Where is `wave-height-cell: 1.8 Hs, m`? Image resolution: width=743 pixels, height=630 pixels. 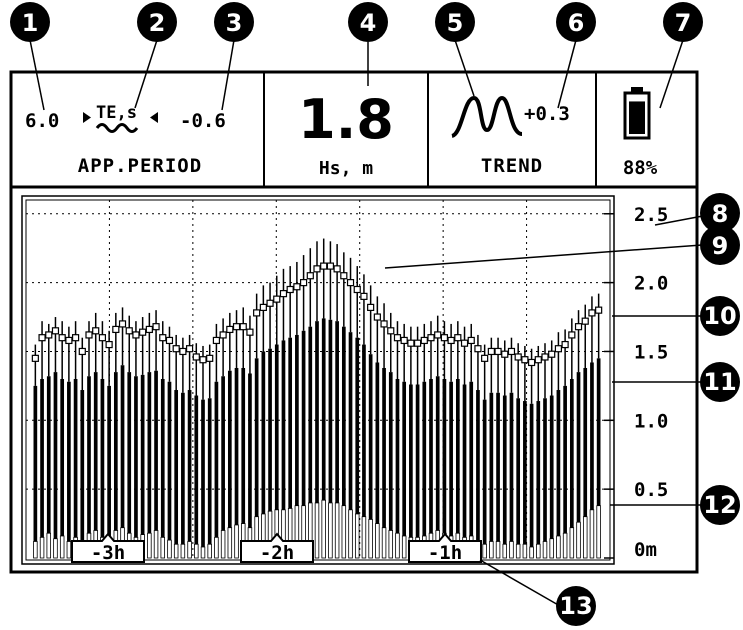 wave-height-cell: 1.8 Hs, m is located at coordinates (346, 133).